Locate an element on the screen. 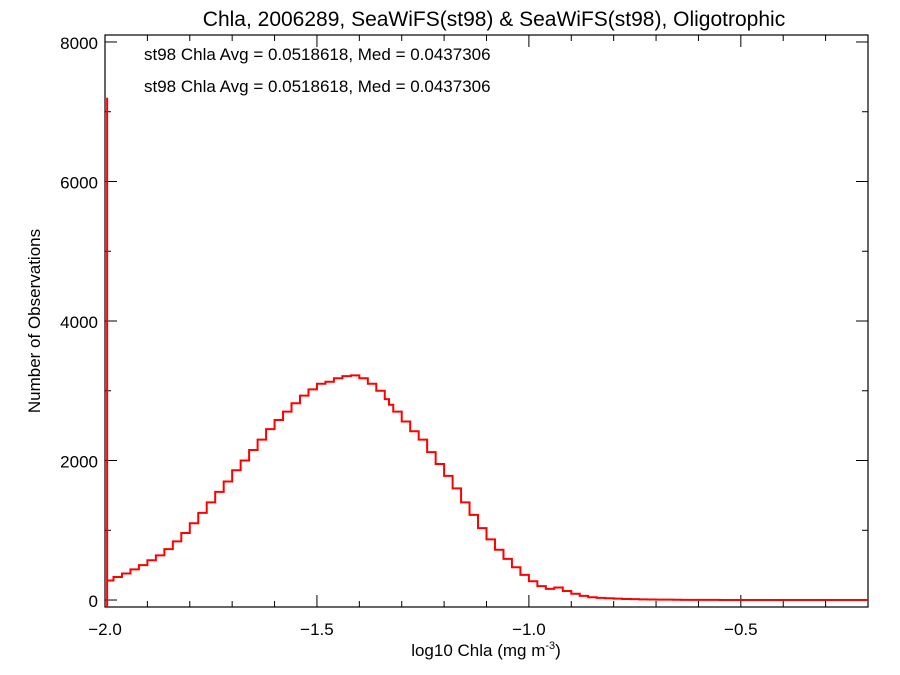 This screenshot has width=900, height=675. x-axis-label: log10 Chla (mg m-3) is located at coordinates (486, 650).